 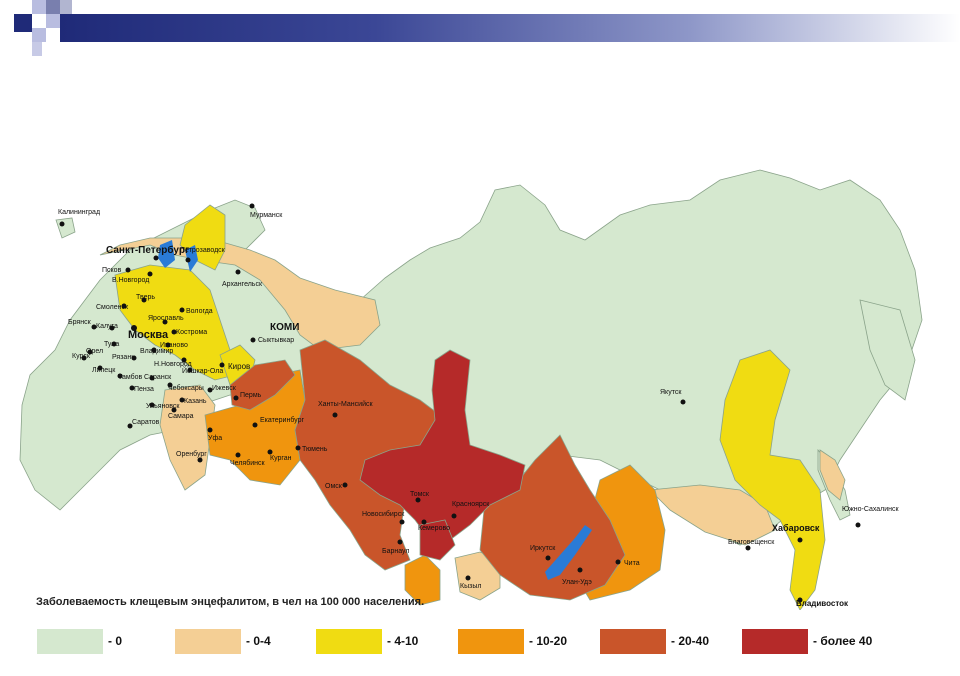 What do you see at coordinates (278, 422) in the screenshot?
I see `city-yekaterinburg: Екатеринбург` at bounding box center [278, 422].